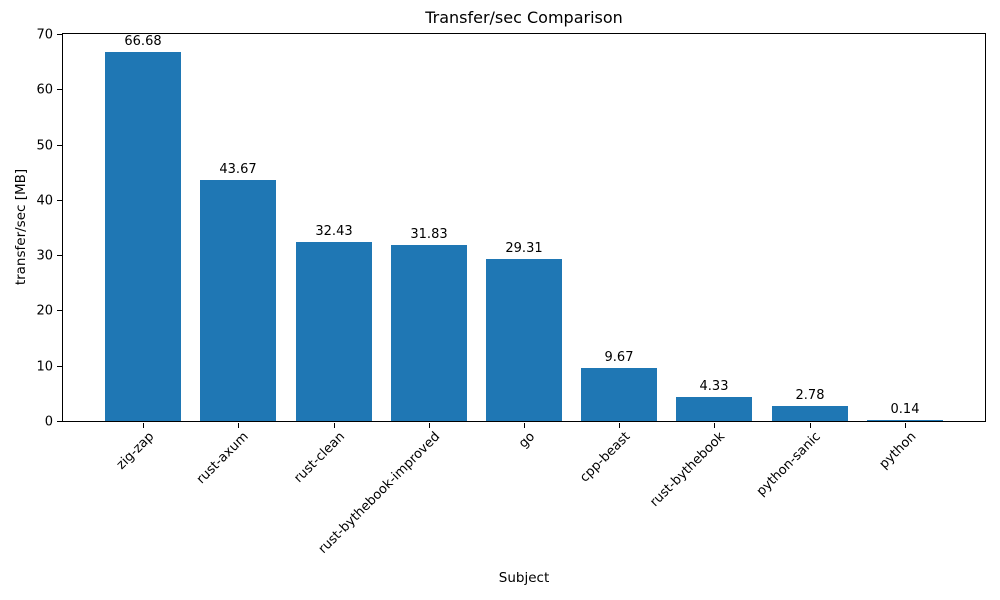 Image resolution: width=1000 pixels, height=600 pixels. What do you see at coordinates (788, 464) in the screenshot?
I see `x-tick-label: python-sanic` at bounding box center [788, 464].